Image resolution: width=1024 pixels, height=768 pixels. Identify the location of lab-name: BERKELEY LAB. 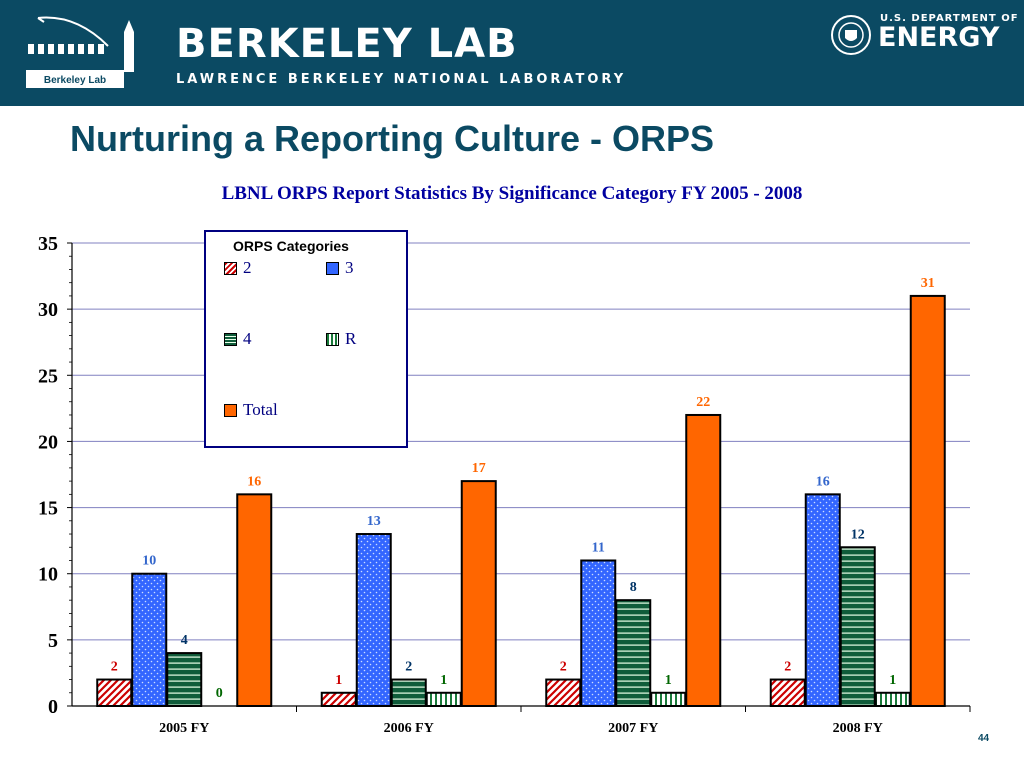
(347, 44).